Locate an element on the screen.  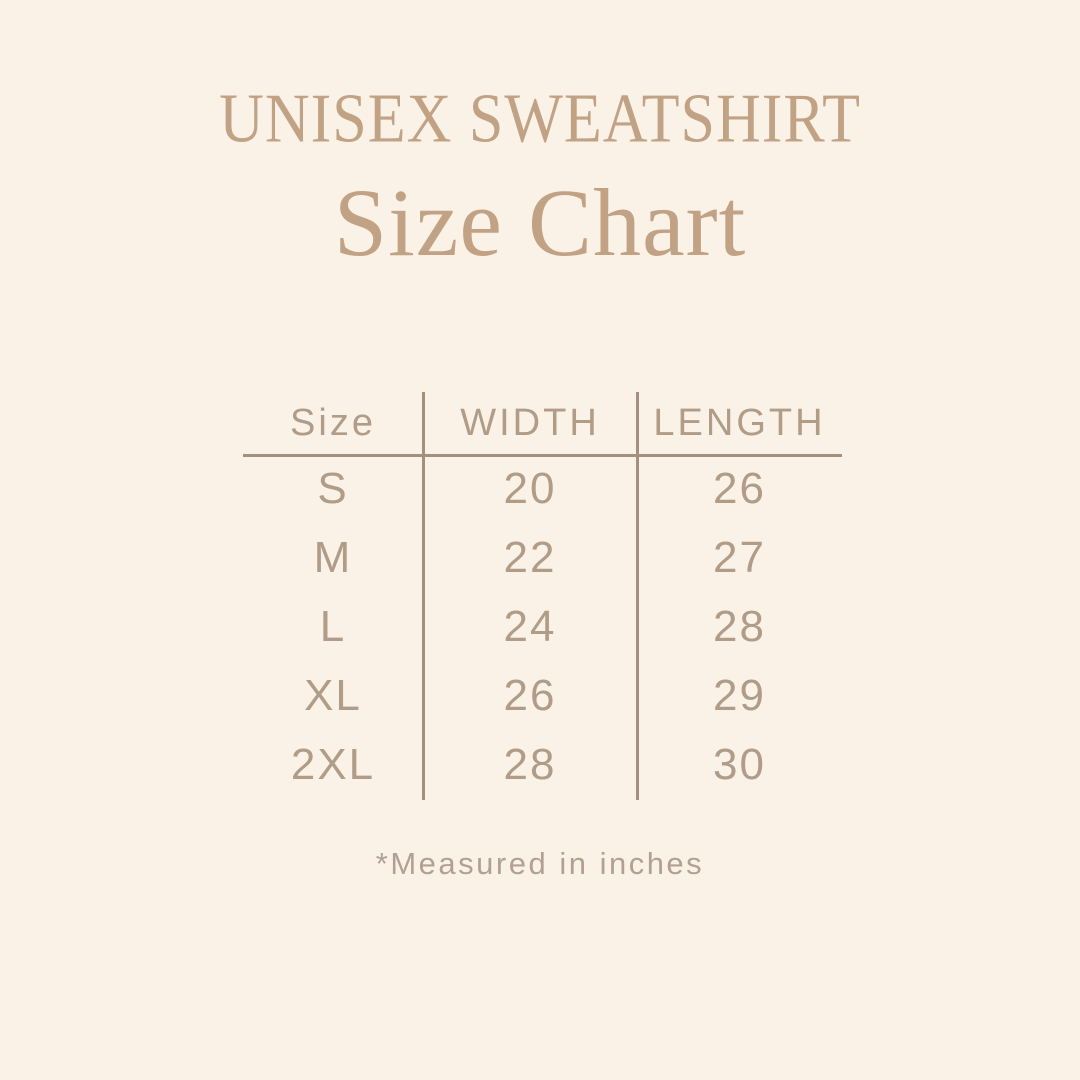
column-header-size: Size is located at coordinates (333, 422).